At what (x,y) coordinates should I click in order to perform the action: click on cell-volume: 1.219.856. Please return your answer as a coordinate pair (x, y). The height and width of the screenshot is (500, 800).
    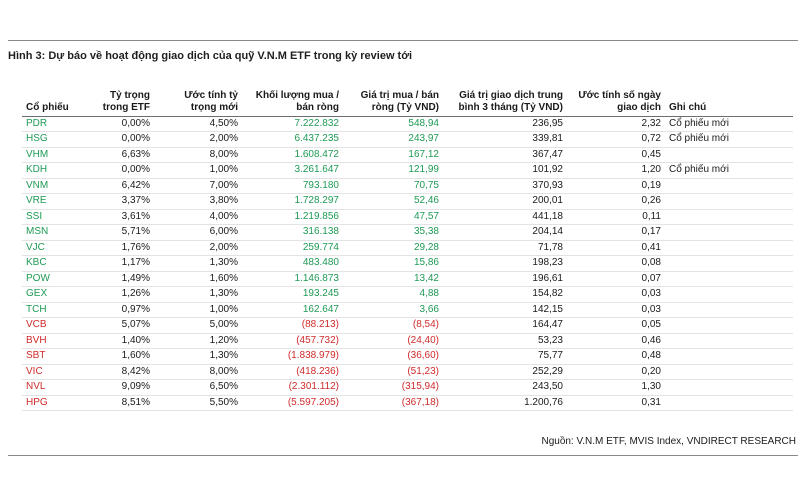
    Looking at the image, I should click on (317, 216).